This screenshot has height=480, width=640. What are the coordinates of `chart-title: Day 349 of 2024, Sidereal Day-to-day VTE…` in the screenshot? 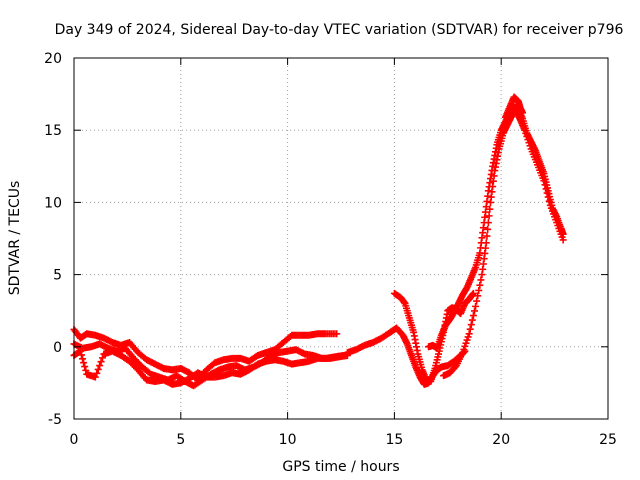 It's located at (339, 30).